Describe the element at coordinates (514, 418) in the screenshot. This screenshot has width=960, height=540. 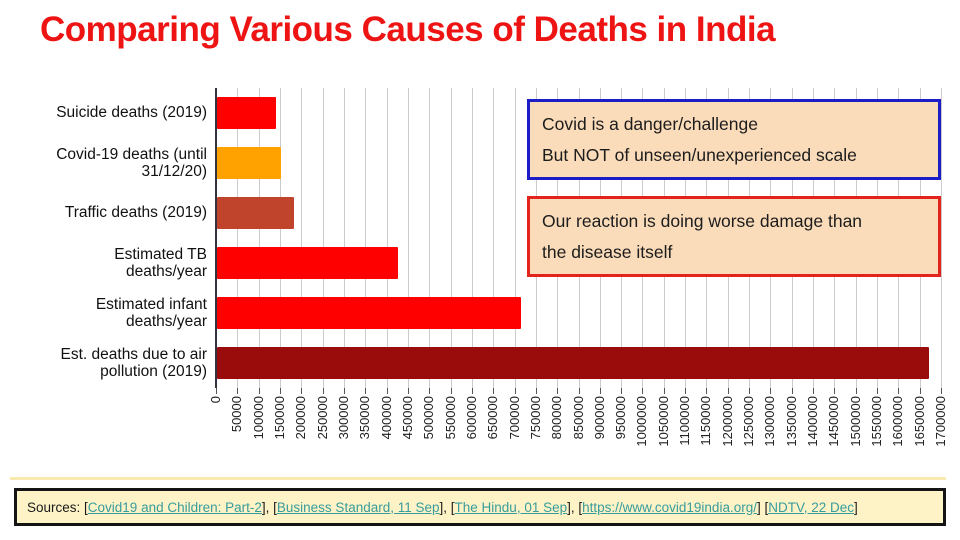
I see `x-tick-label-text: 700000` at that location.